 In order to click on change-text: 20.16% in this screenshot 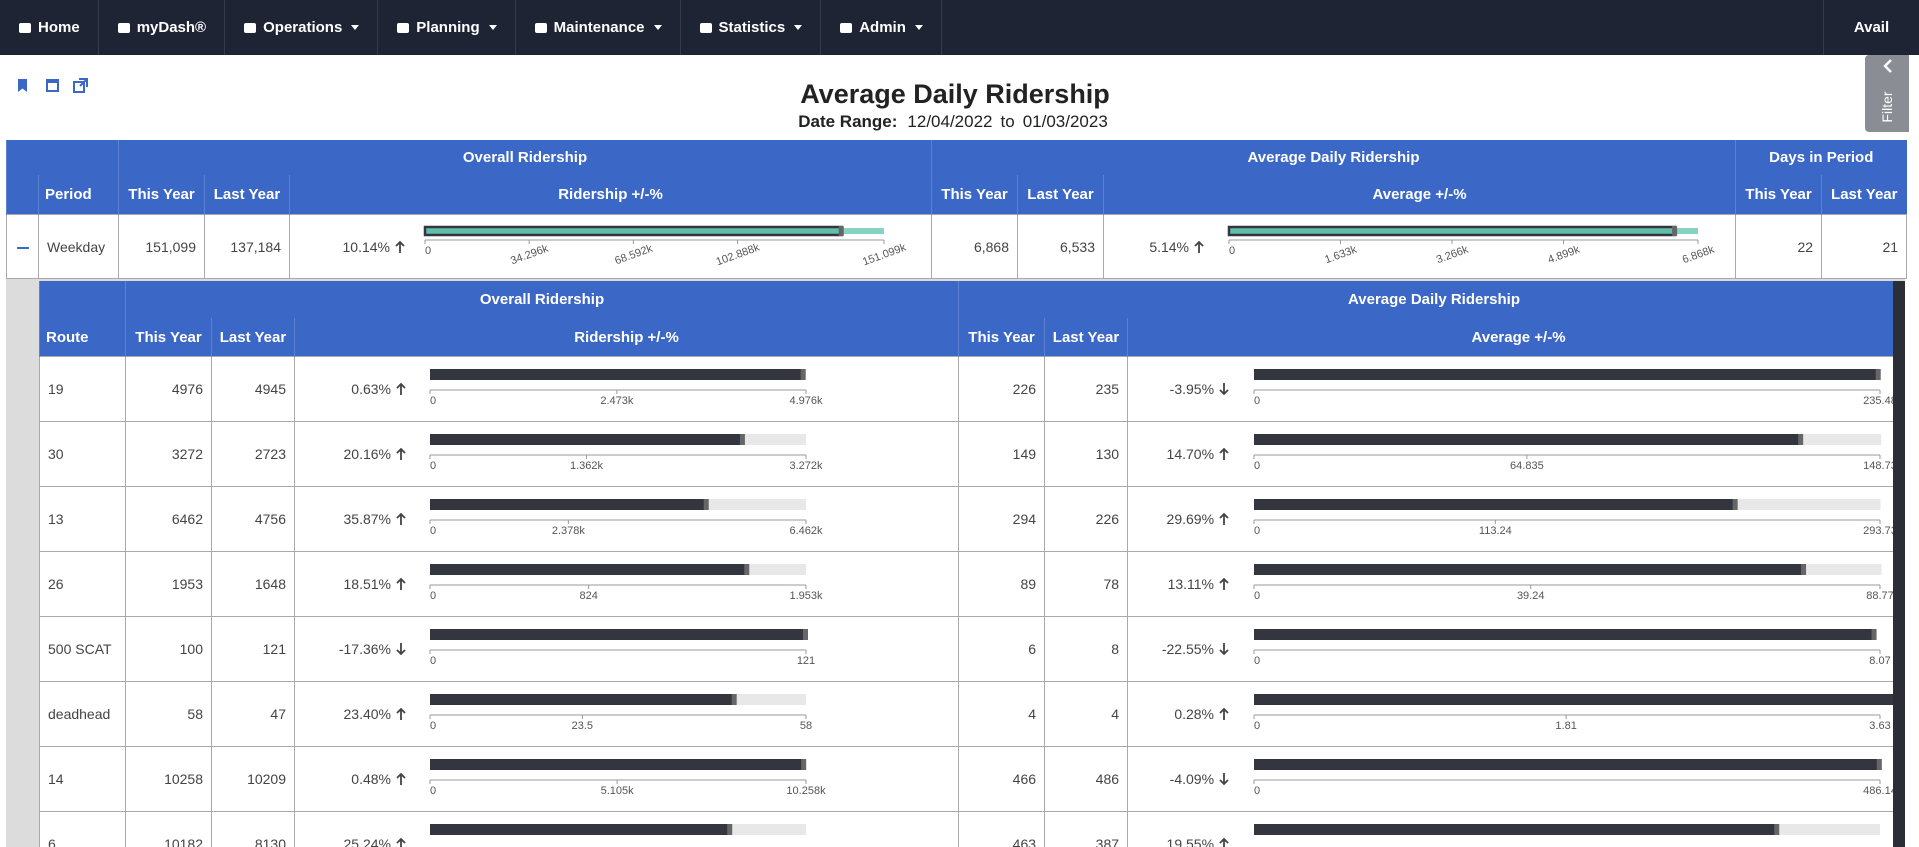, I will do `click(367, 454)`.